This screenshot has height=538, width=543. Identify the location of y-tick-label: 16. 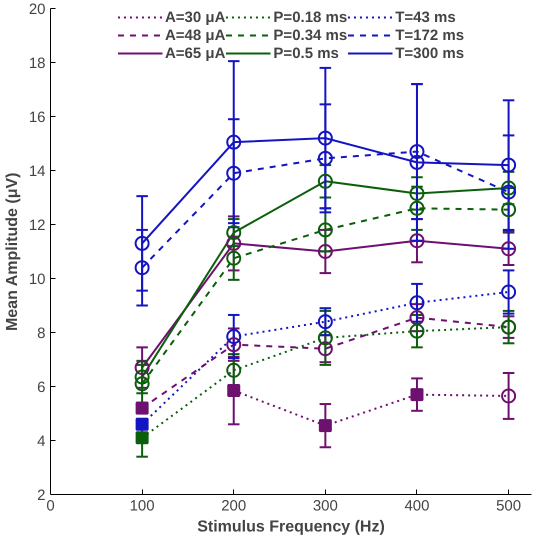
(37, 117).